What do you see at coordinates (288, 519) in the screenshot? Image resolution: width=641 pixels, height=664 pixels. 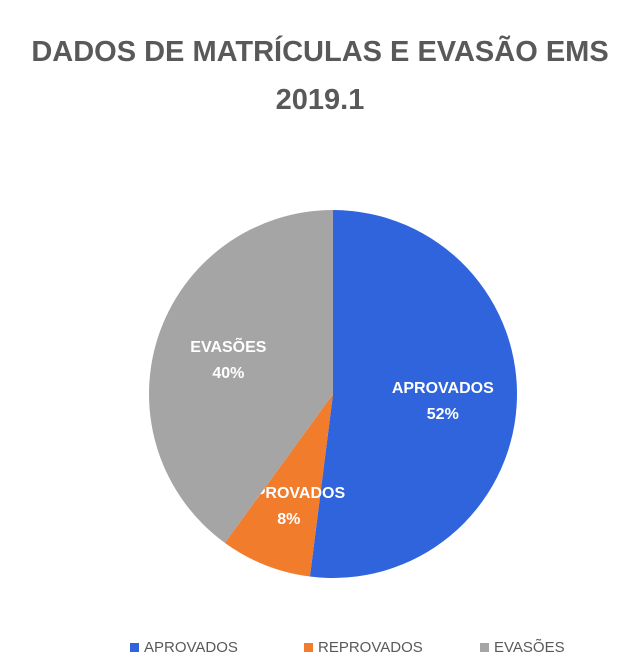 I see `data-label-value: 8%` at bounding box center [288, 519].